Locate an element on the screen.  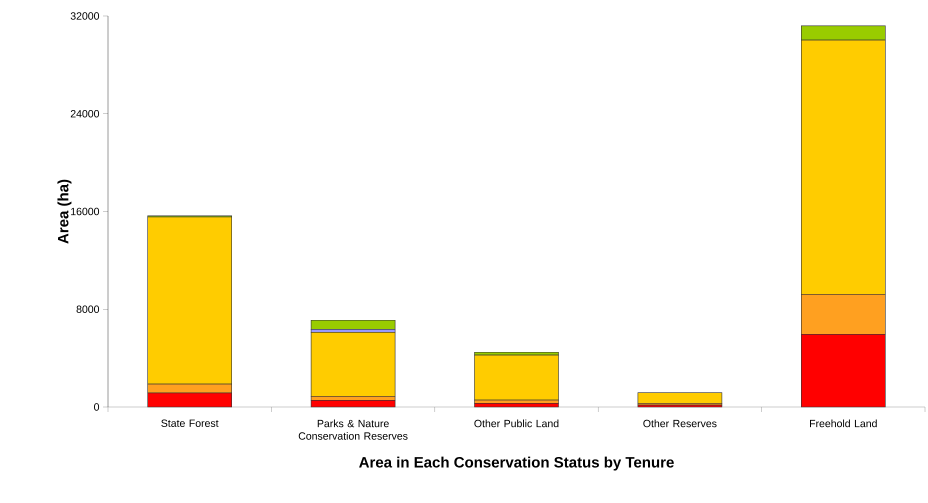
x-tick-label: Other Reserves is located at coordinates (680, 424).